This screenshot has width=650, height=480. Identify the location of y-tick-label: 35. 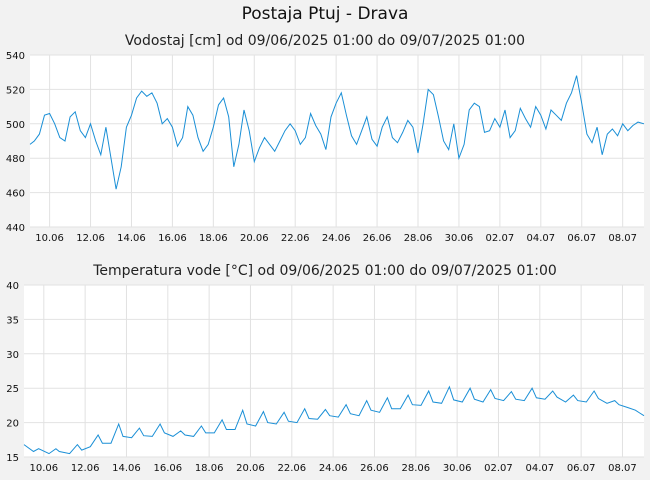
(12, 320).